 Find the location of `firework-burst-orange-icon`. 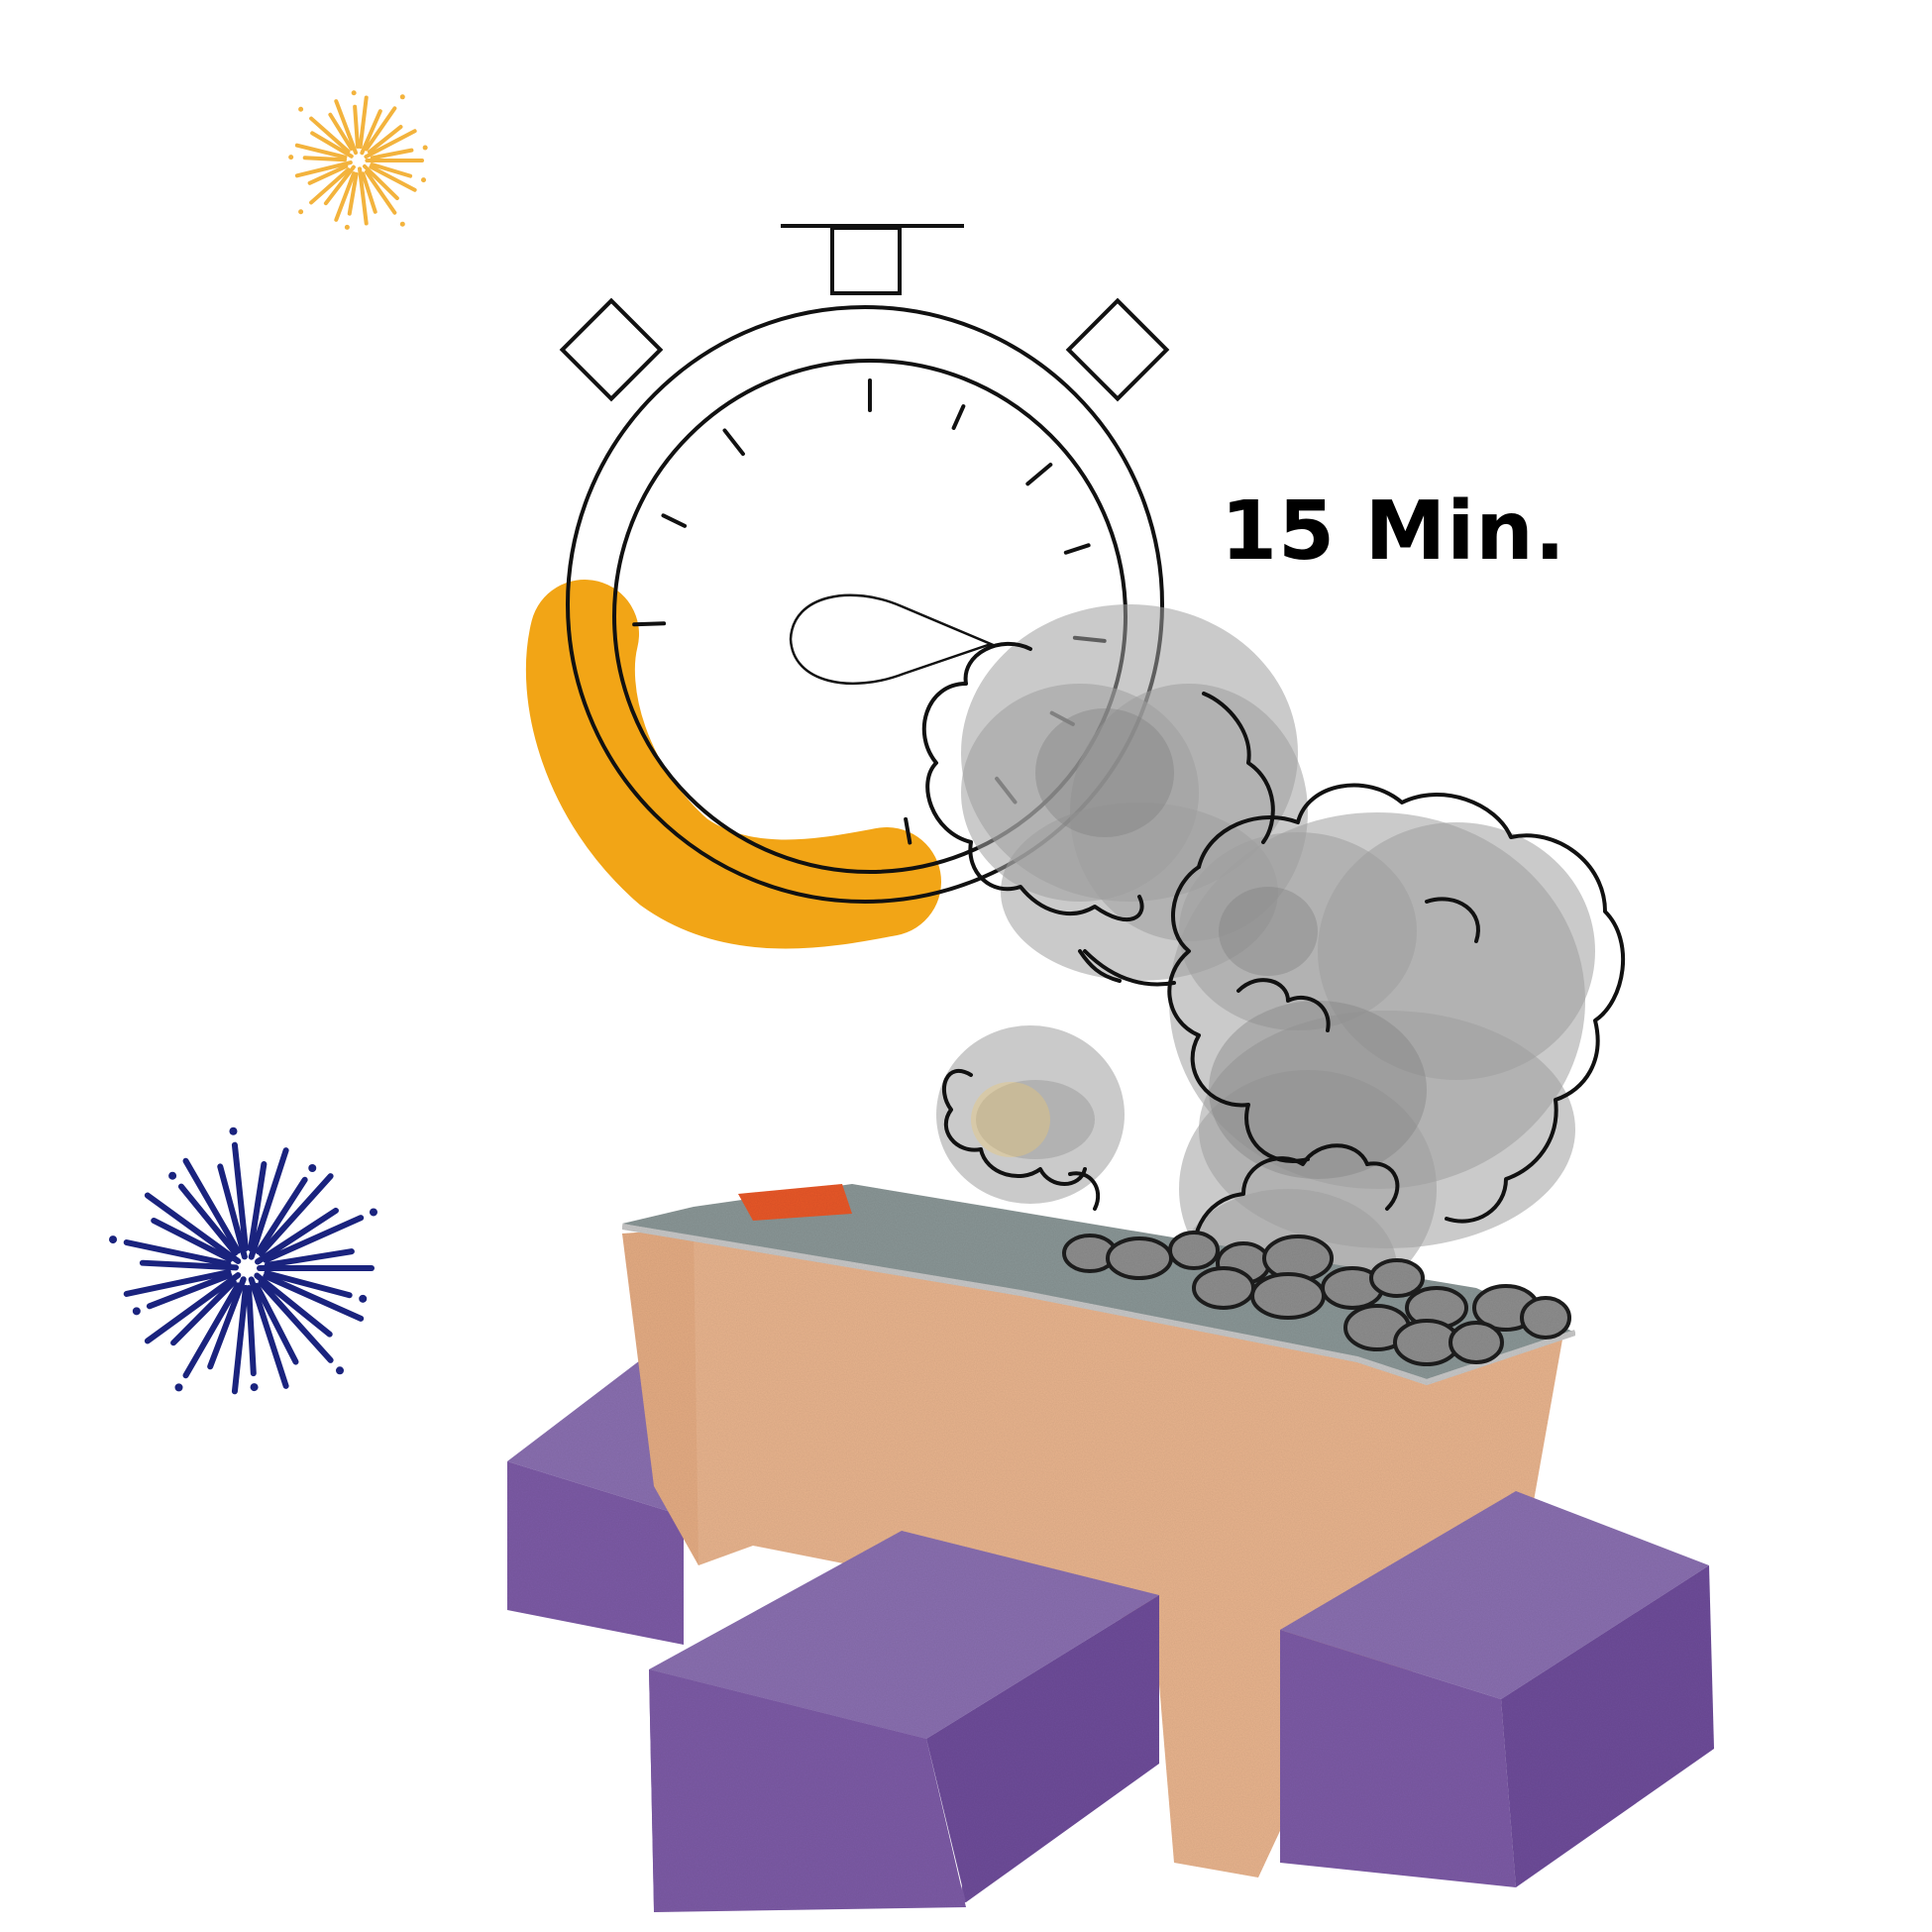

firework-burst-orange-icon is located at coordinates (358, 160).